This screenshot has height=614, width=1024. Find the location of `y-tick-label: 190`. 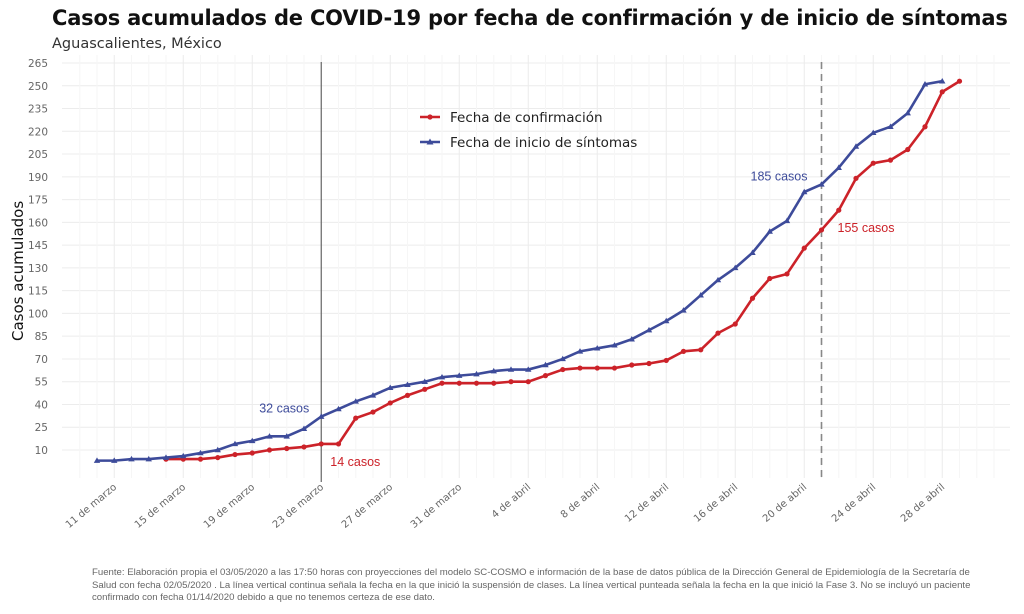

y-tick-label: 190 is located at coordinates (38, 178).